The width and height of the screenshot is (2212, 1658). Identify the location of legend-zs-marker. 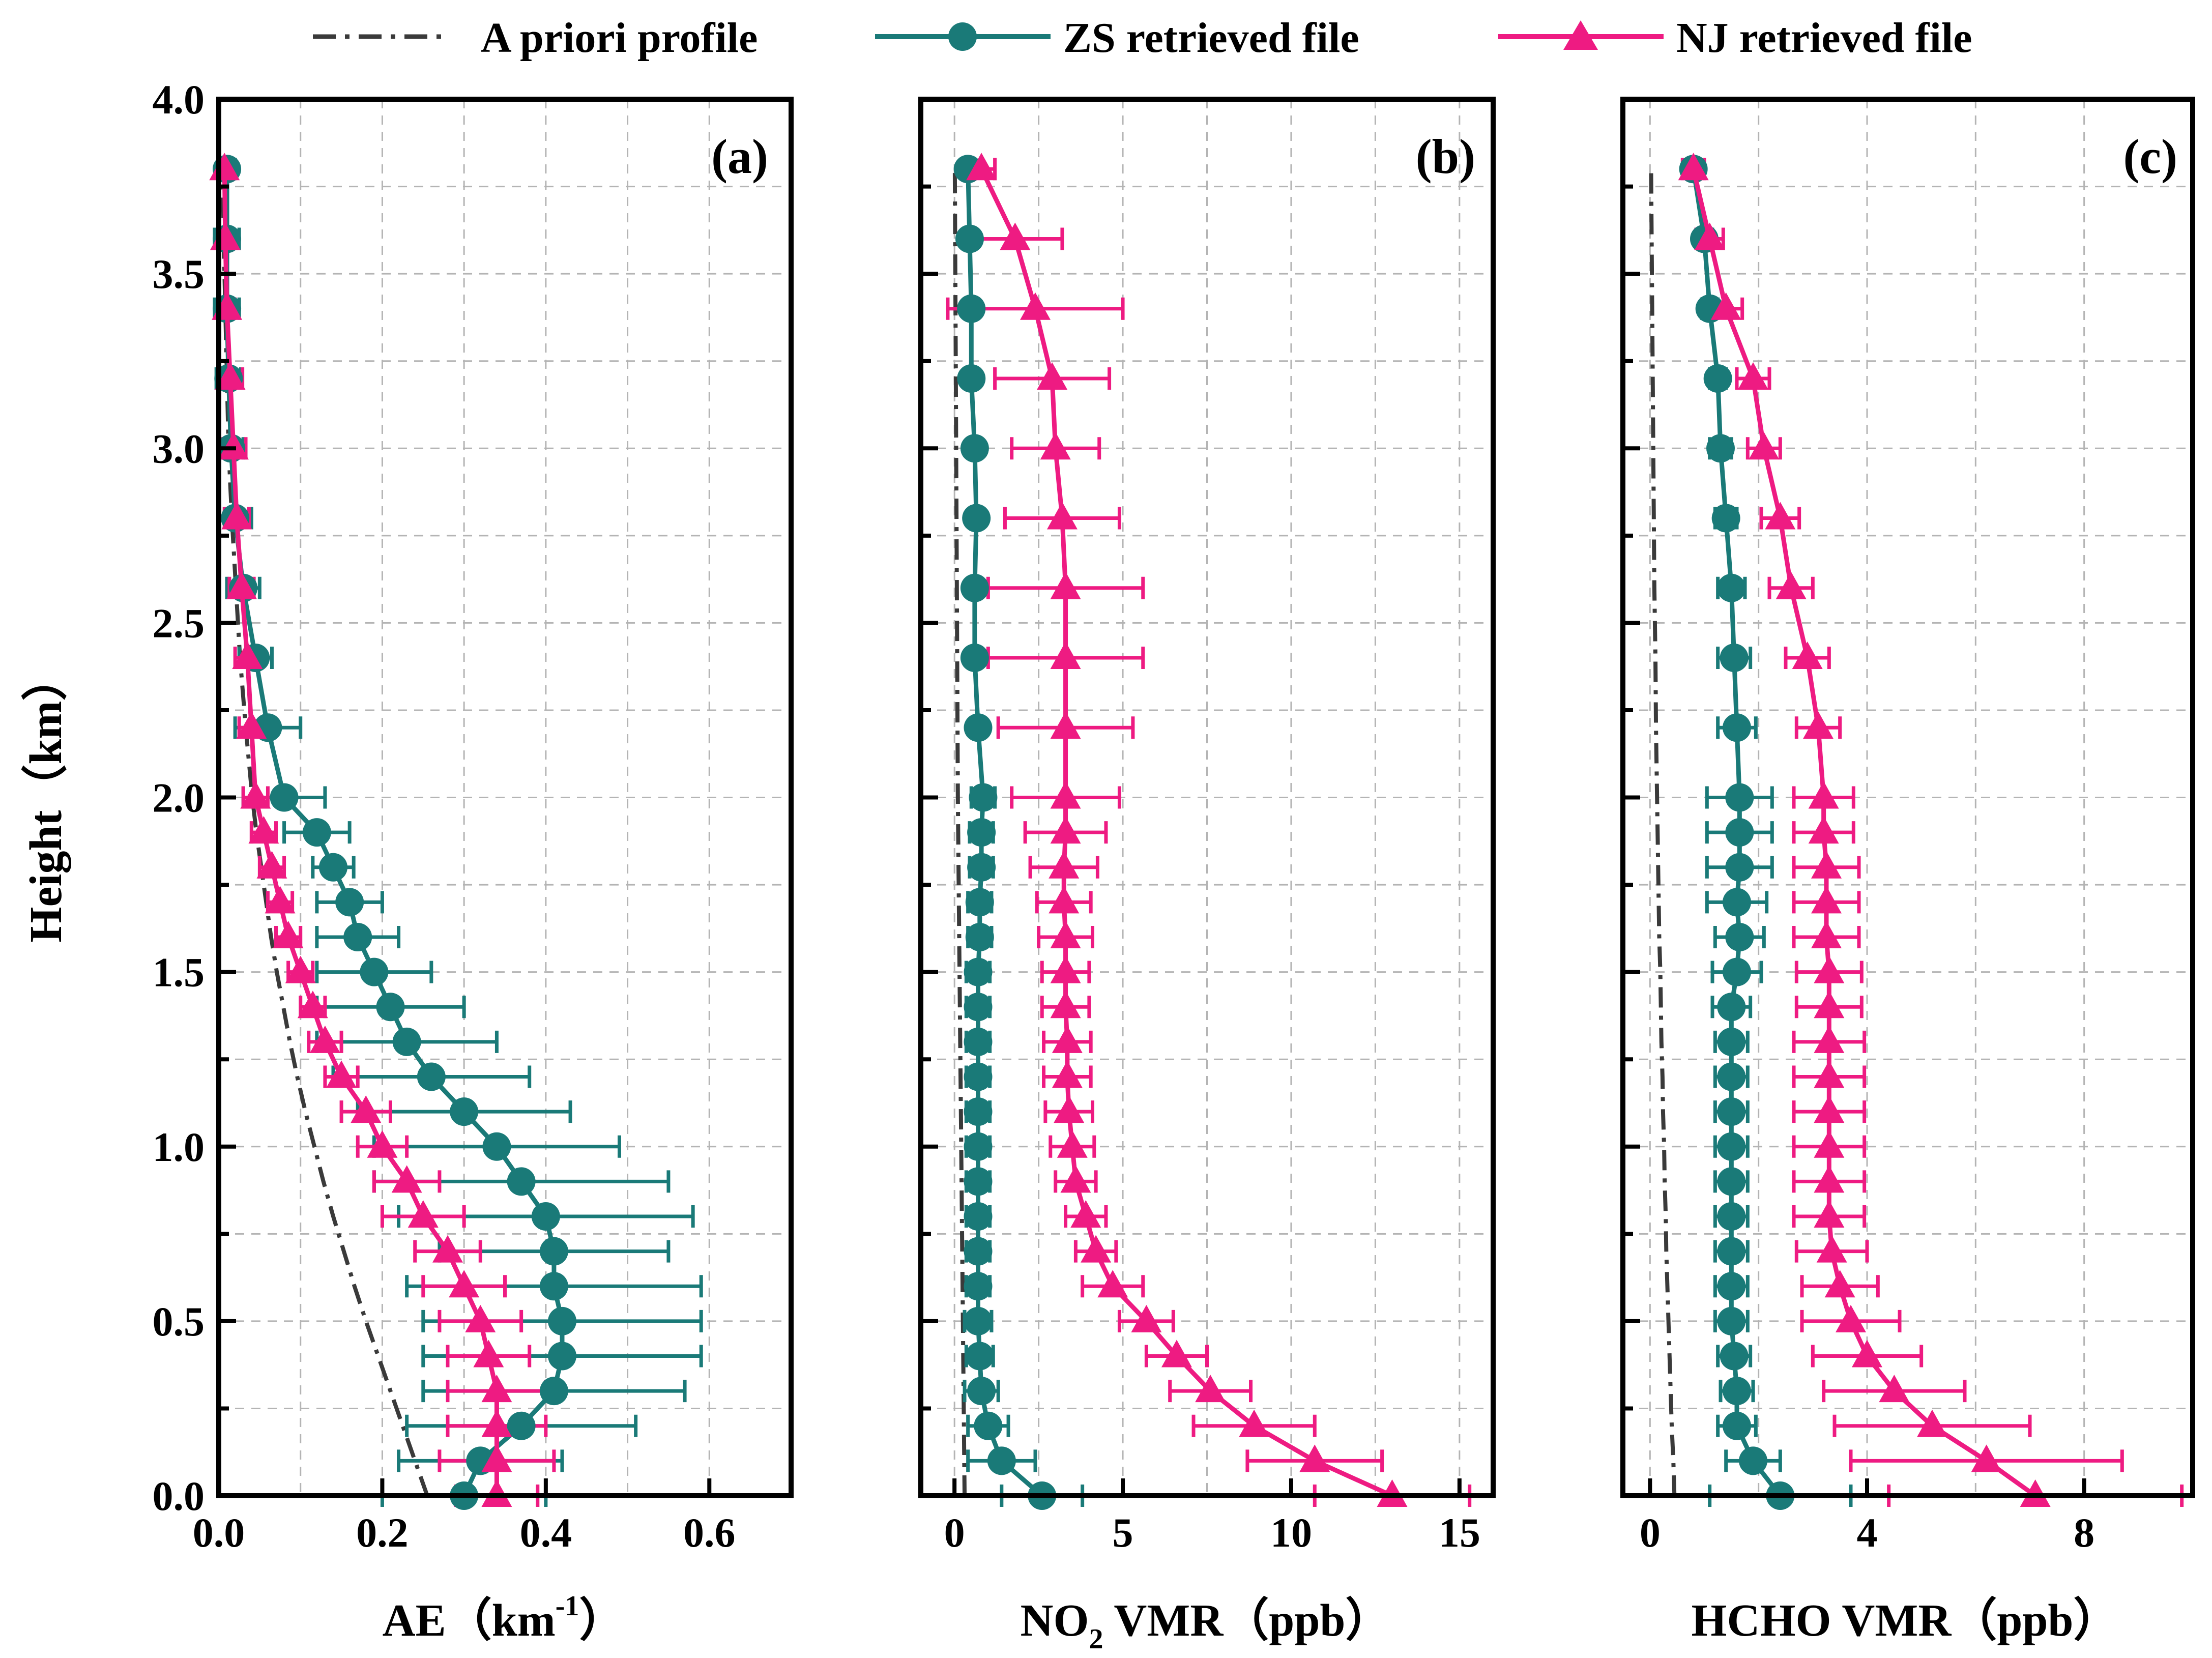
(962, 36).